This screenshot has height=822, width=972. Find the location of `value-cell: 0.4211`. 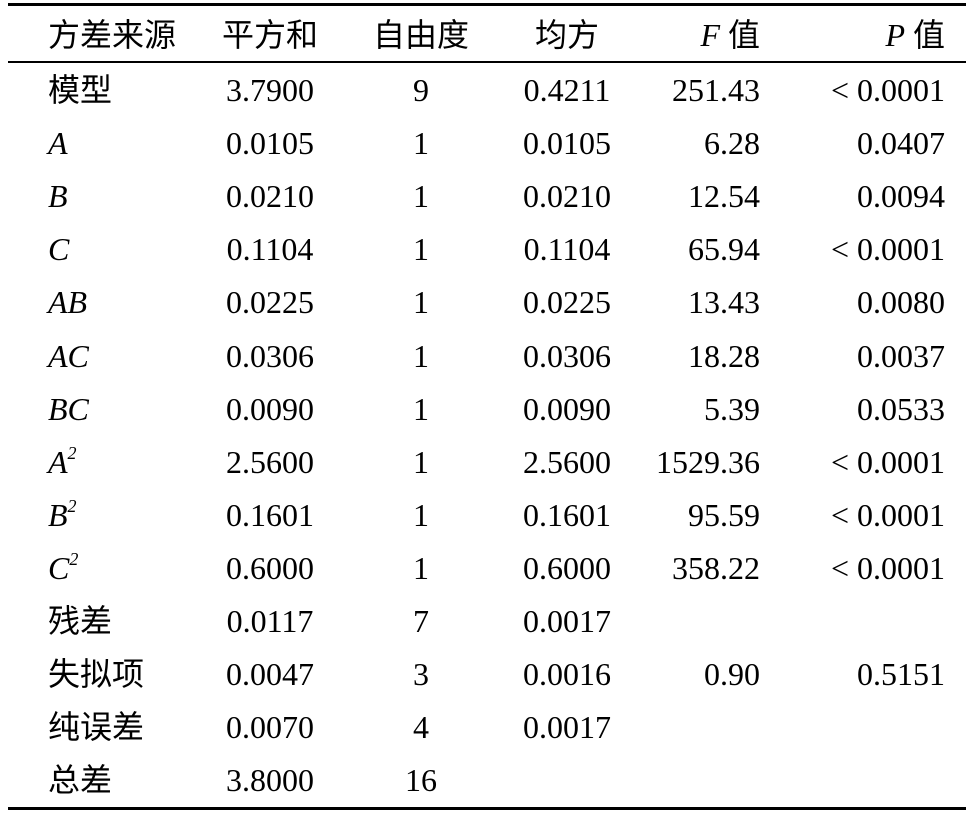

value-cell: 0.4211 is located at coordinates (567, 90).